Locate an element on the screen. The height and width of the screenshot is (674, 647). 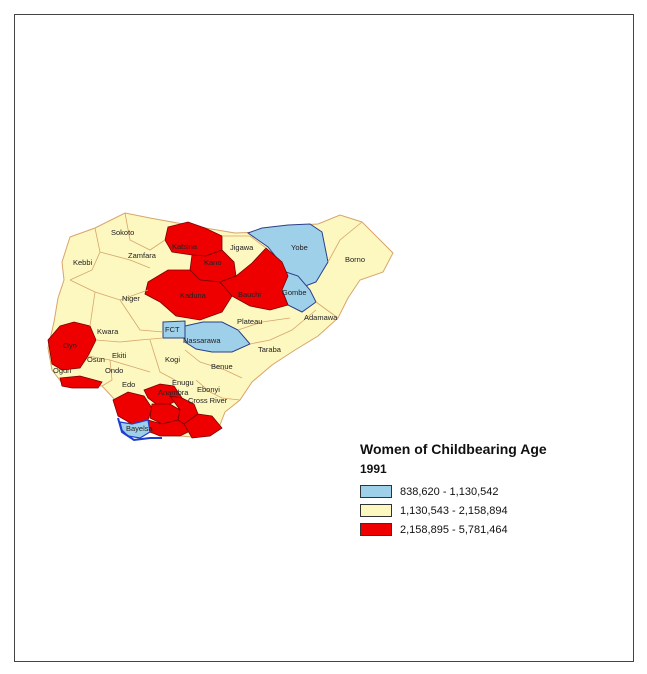
label-edo: Edo is located at coordinates (128, 384).